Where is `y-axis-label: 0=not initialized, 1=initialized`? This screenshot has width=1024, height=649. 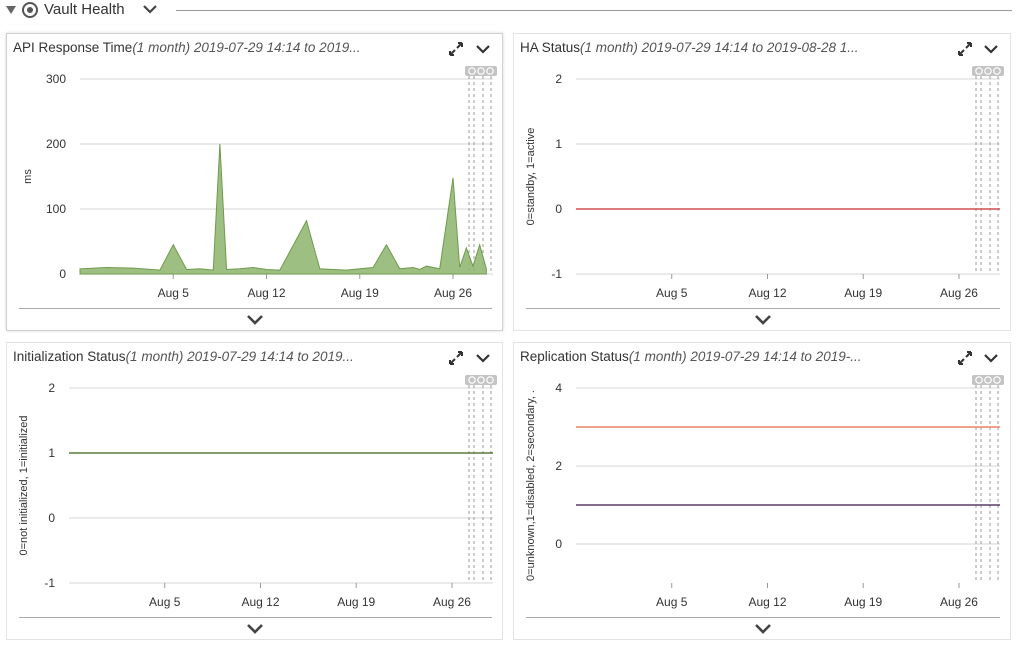 y-axis-label: 0=not initialized, 1=initialized is located at coordinates (24, 485).